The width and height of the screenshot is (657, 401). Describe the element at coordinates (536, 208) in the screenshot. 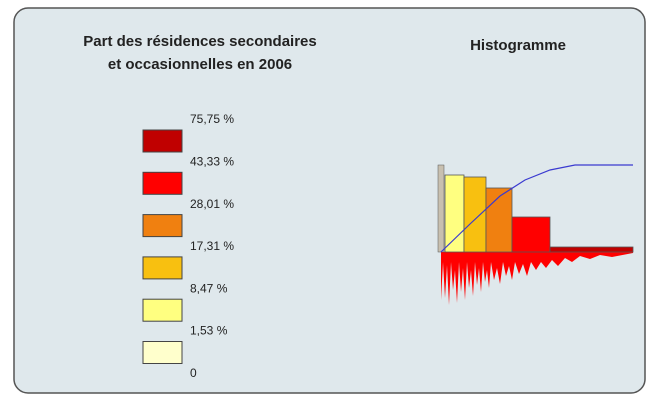

I see `cumulative-curve` at that location.